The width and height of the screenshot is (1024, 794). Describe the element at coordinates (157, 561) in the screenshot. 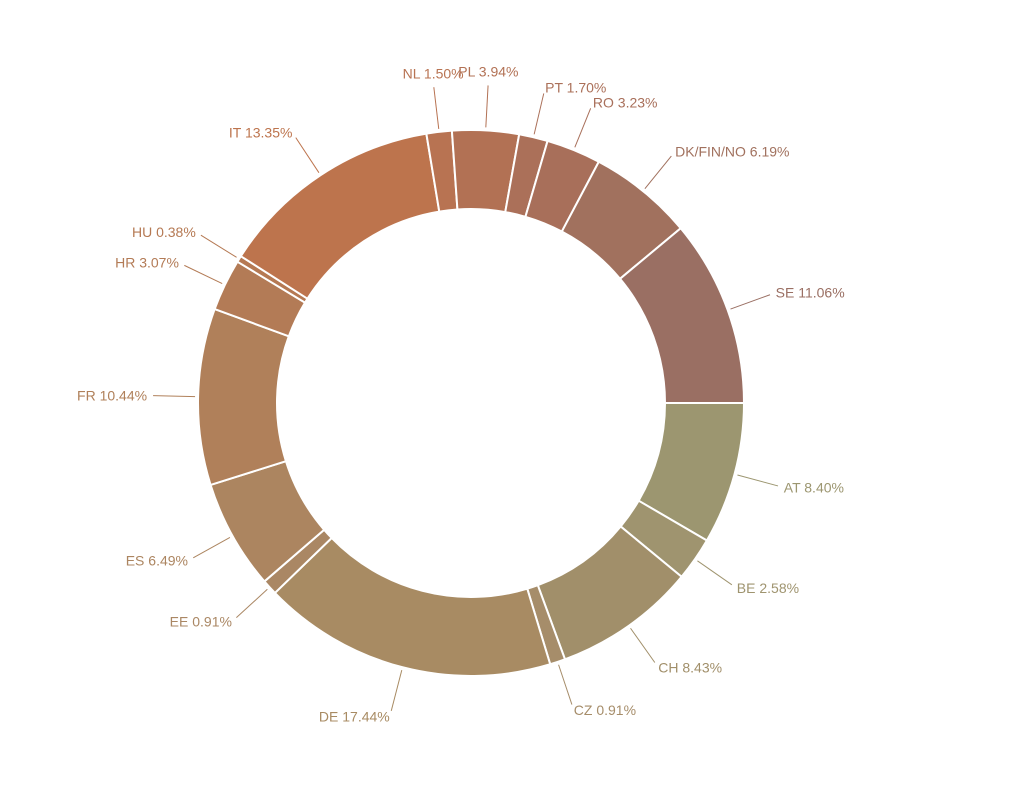

I see `slice-label-es: ES 6.49%` at that location.